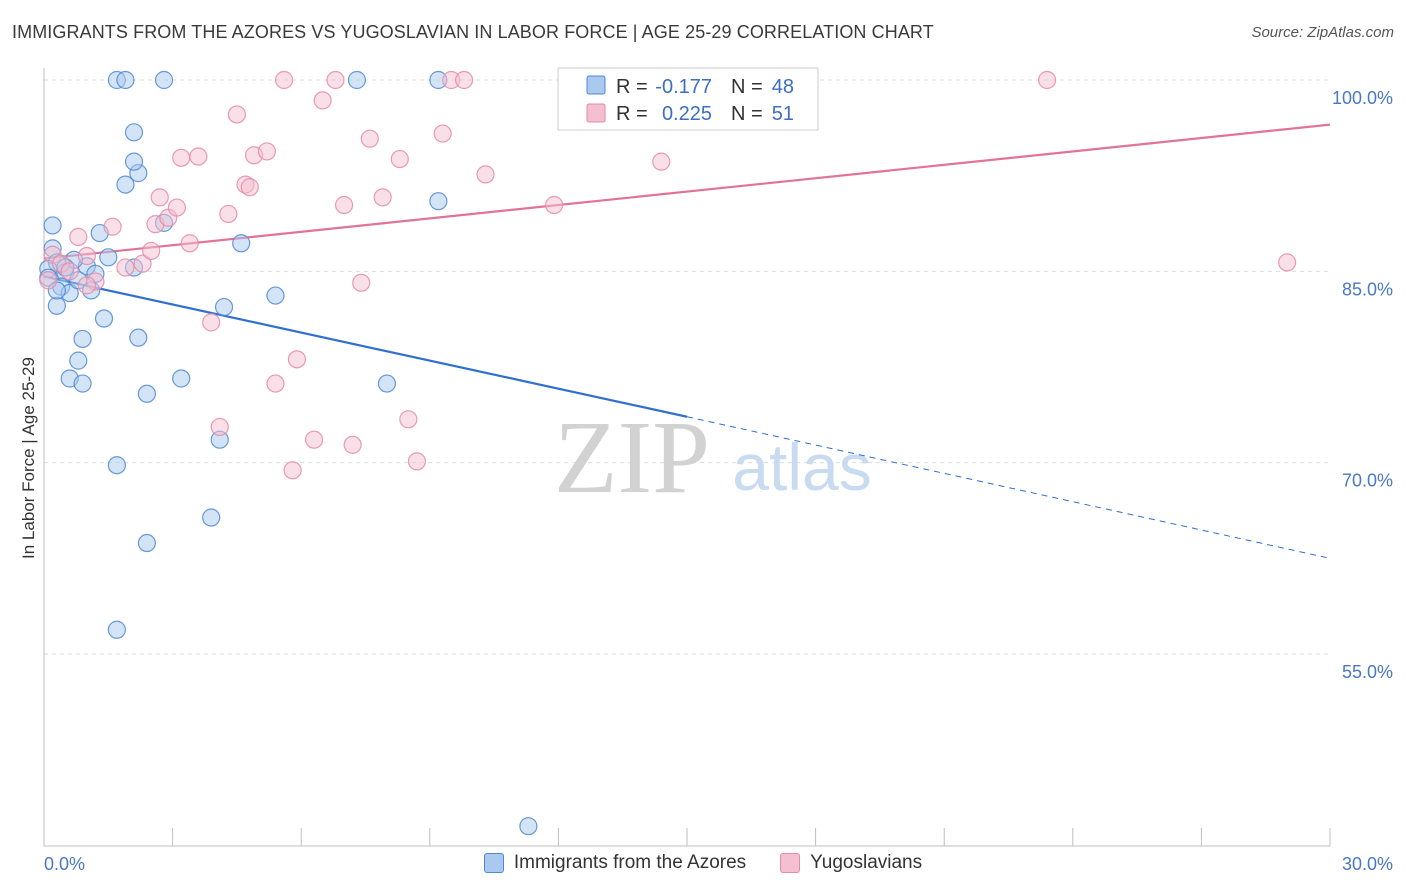  I want to click on y-tick-label: 70.0%, so click(1367, 481).